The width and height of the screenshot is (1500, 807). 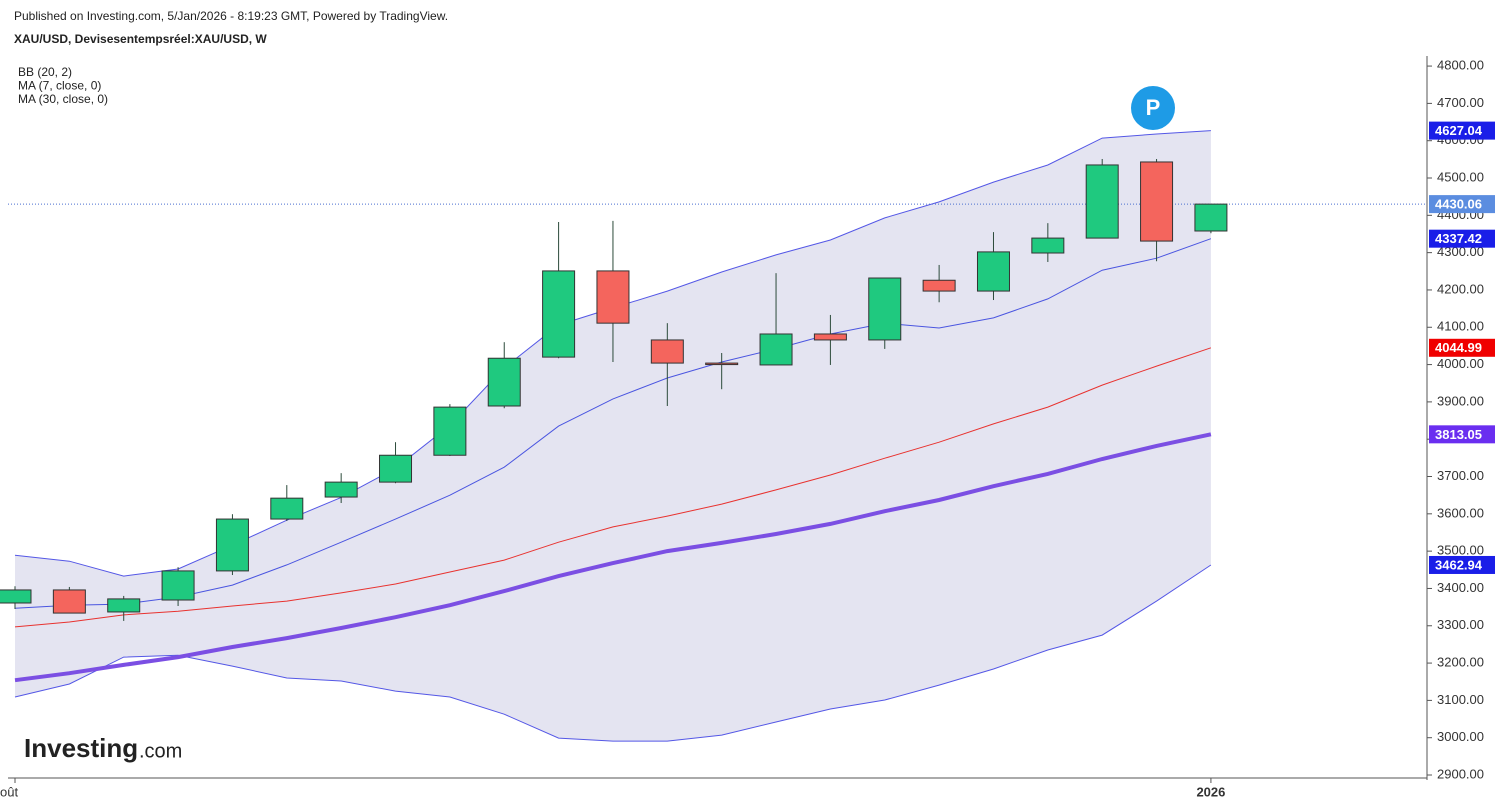 I want to click on y-tick-label: 3400.00, so click(x=1460, y=587).